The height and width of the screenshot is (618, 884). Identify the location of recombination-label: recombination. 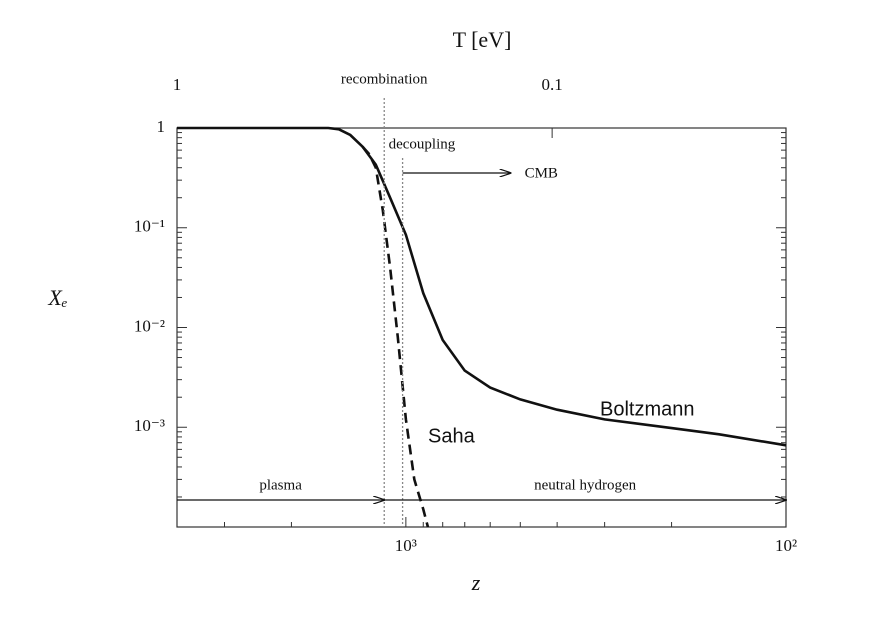
(384, 79).